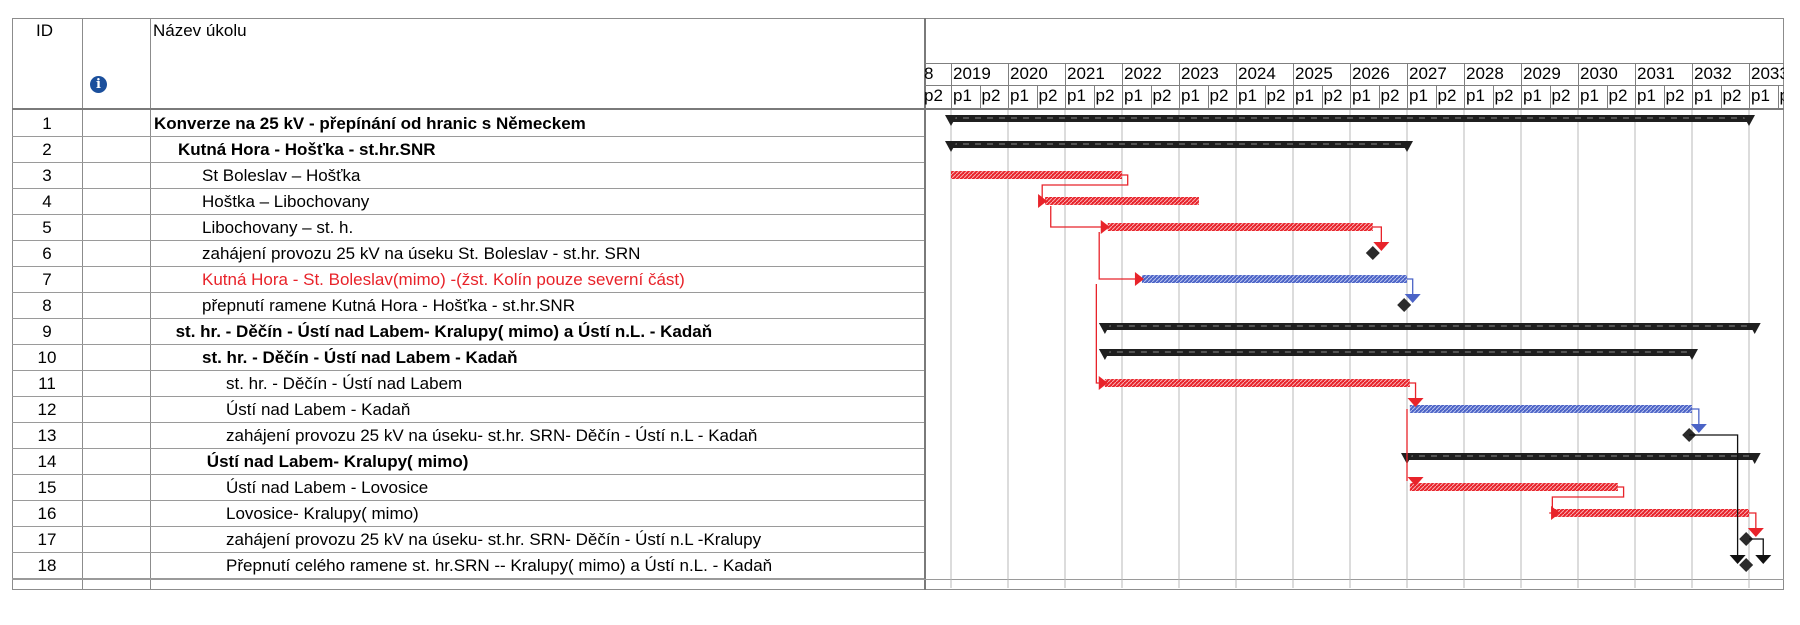  What do you see at coordinates (468, 227) in the screenshot?
I see `table-row: 5 Libochovany – st. h.` at bounding box center [468, 227].